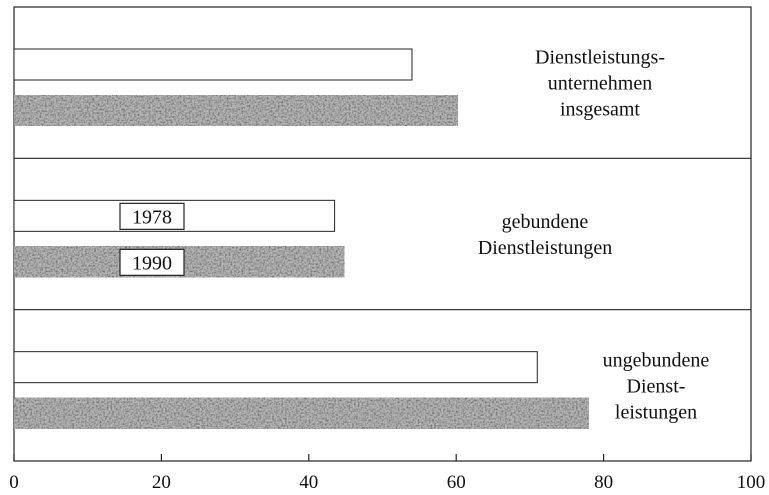 The height and width of the screenshot is (495, 769). What do you see at coordinates (600, 58) in the screenshot?
I see `category-label: Dienstleistungs-` at bounding box center [600, 58].